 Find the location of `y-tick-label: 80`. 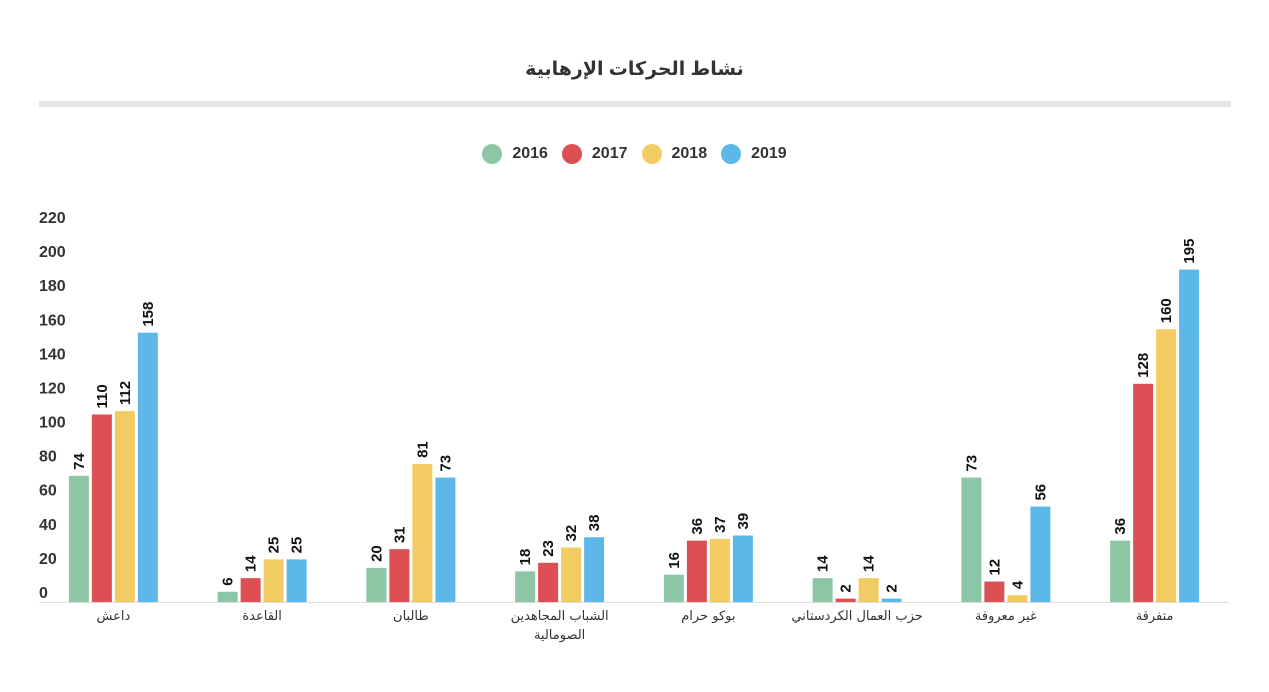

y-tick-label: 80 is located at coordinates (48, 457).